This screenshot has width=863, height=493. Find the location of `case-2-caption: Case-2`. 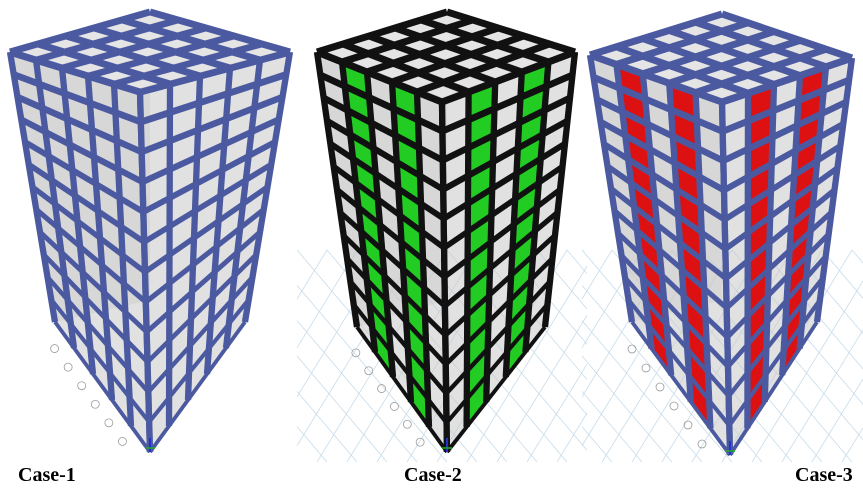

case-2-caption: Case-2 is located at coordinates (433, 475).